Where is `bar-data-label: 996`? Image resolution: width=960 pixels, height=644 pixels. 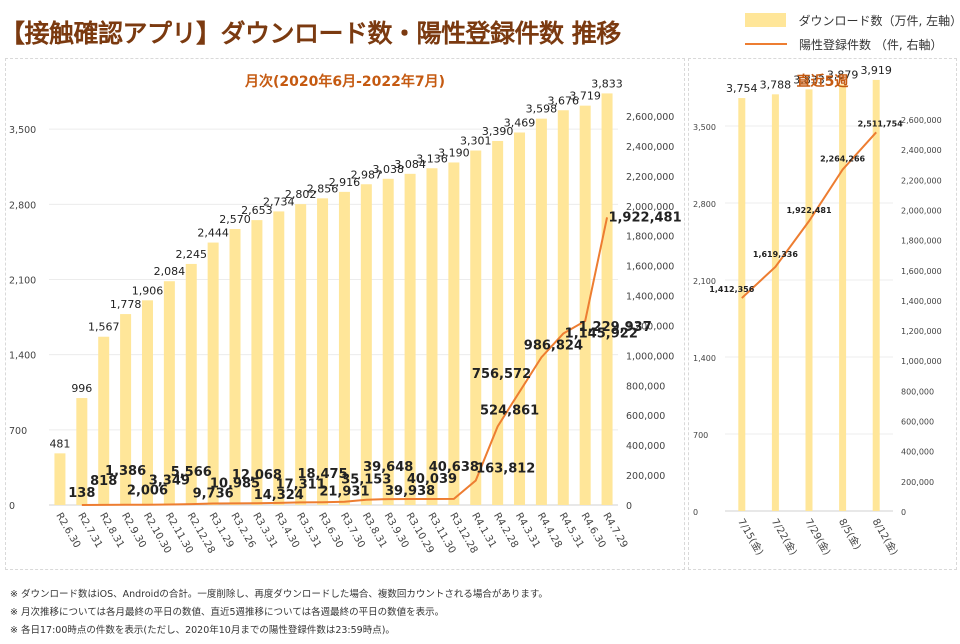 bar-data-label: 996 is located at coordinates (81, 388).